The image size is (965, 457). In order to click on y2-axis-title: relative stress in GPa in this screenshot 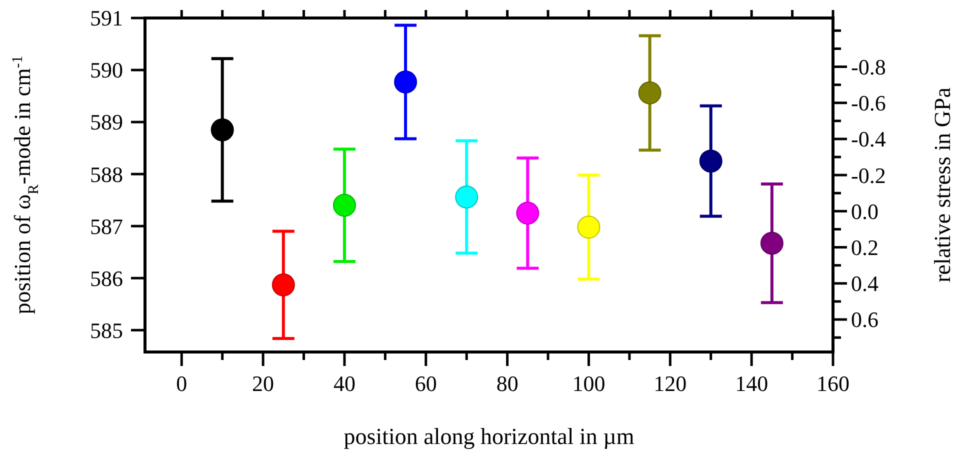, I will do `click(942, 185)`.